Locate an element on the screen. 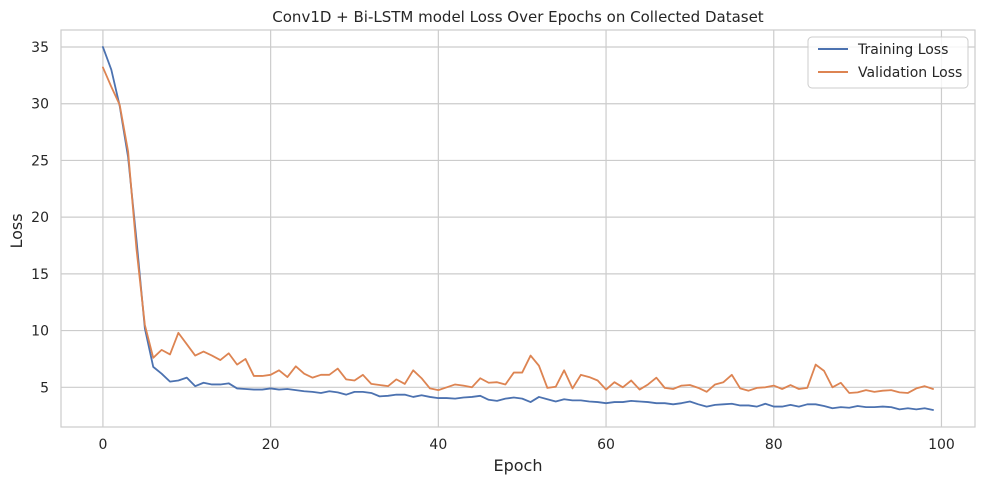 The width and height of the screenshot is (984, 484). x-tick-label: 40 is located at coordinates (438, 445).